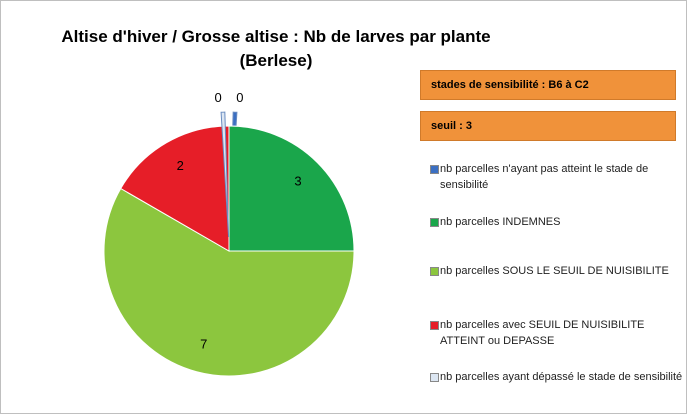  What do you see at coordinates (203, 344) in the screenshot?
I see `data-label: 7` at bounding box center [203, 344].